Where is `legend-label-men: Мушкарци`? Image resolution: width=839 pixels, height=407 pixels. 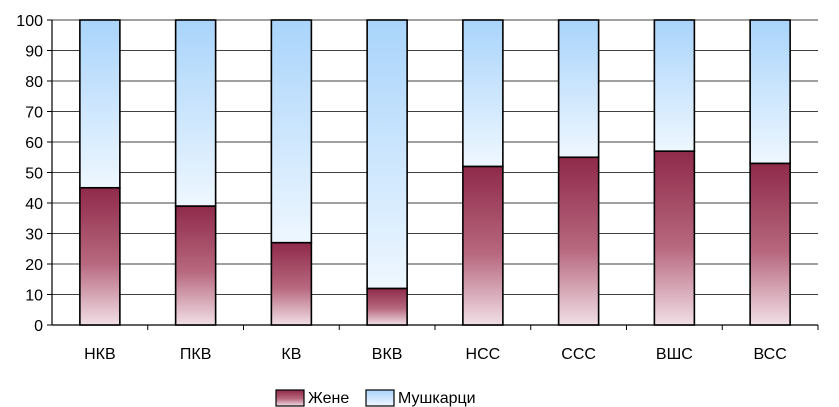 legend-label-men: Мушкарци is located at coordinates (437, 398).